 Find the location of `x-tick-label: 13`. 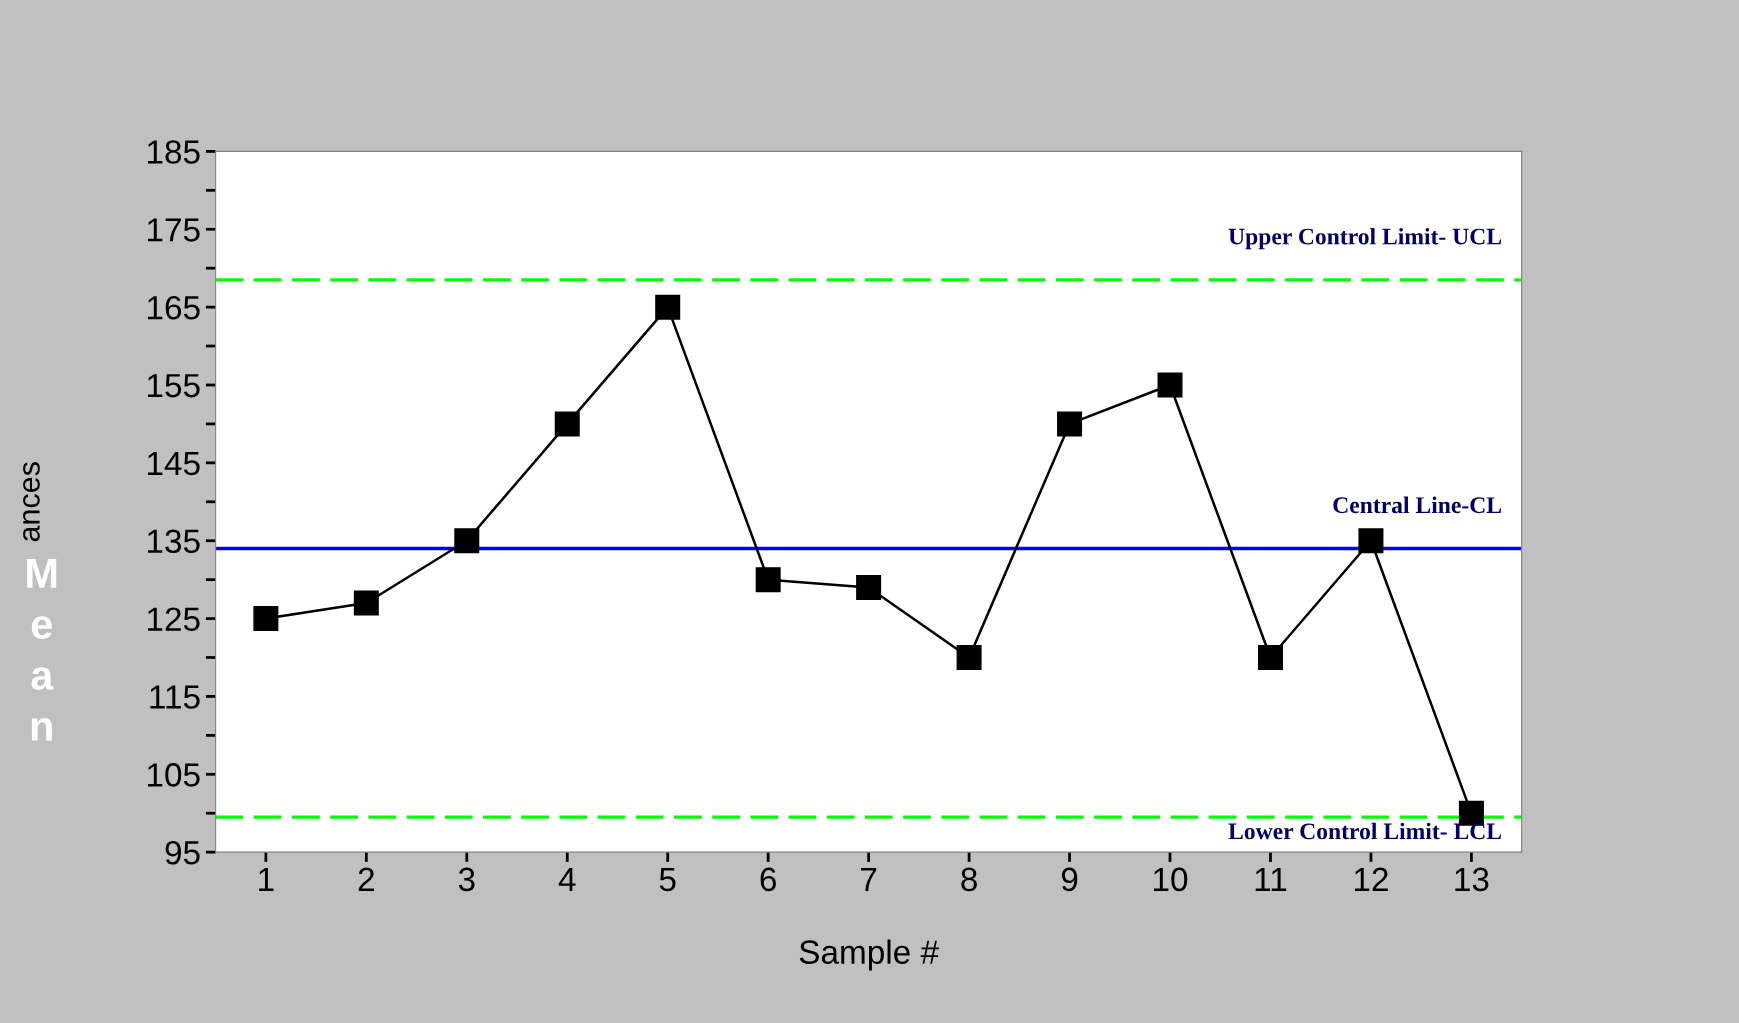

x-tick-label: 13 is located at coordinates (1472, 879).